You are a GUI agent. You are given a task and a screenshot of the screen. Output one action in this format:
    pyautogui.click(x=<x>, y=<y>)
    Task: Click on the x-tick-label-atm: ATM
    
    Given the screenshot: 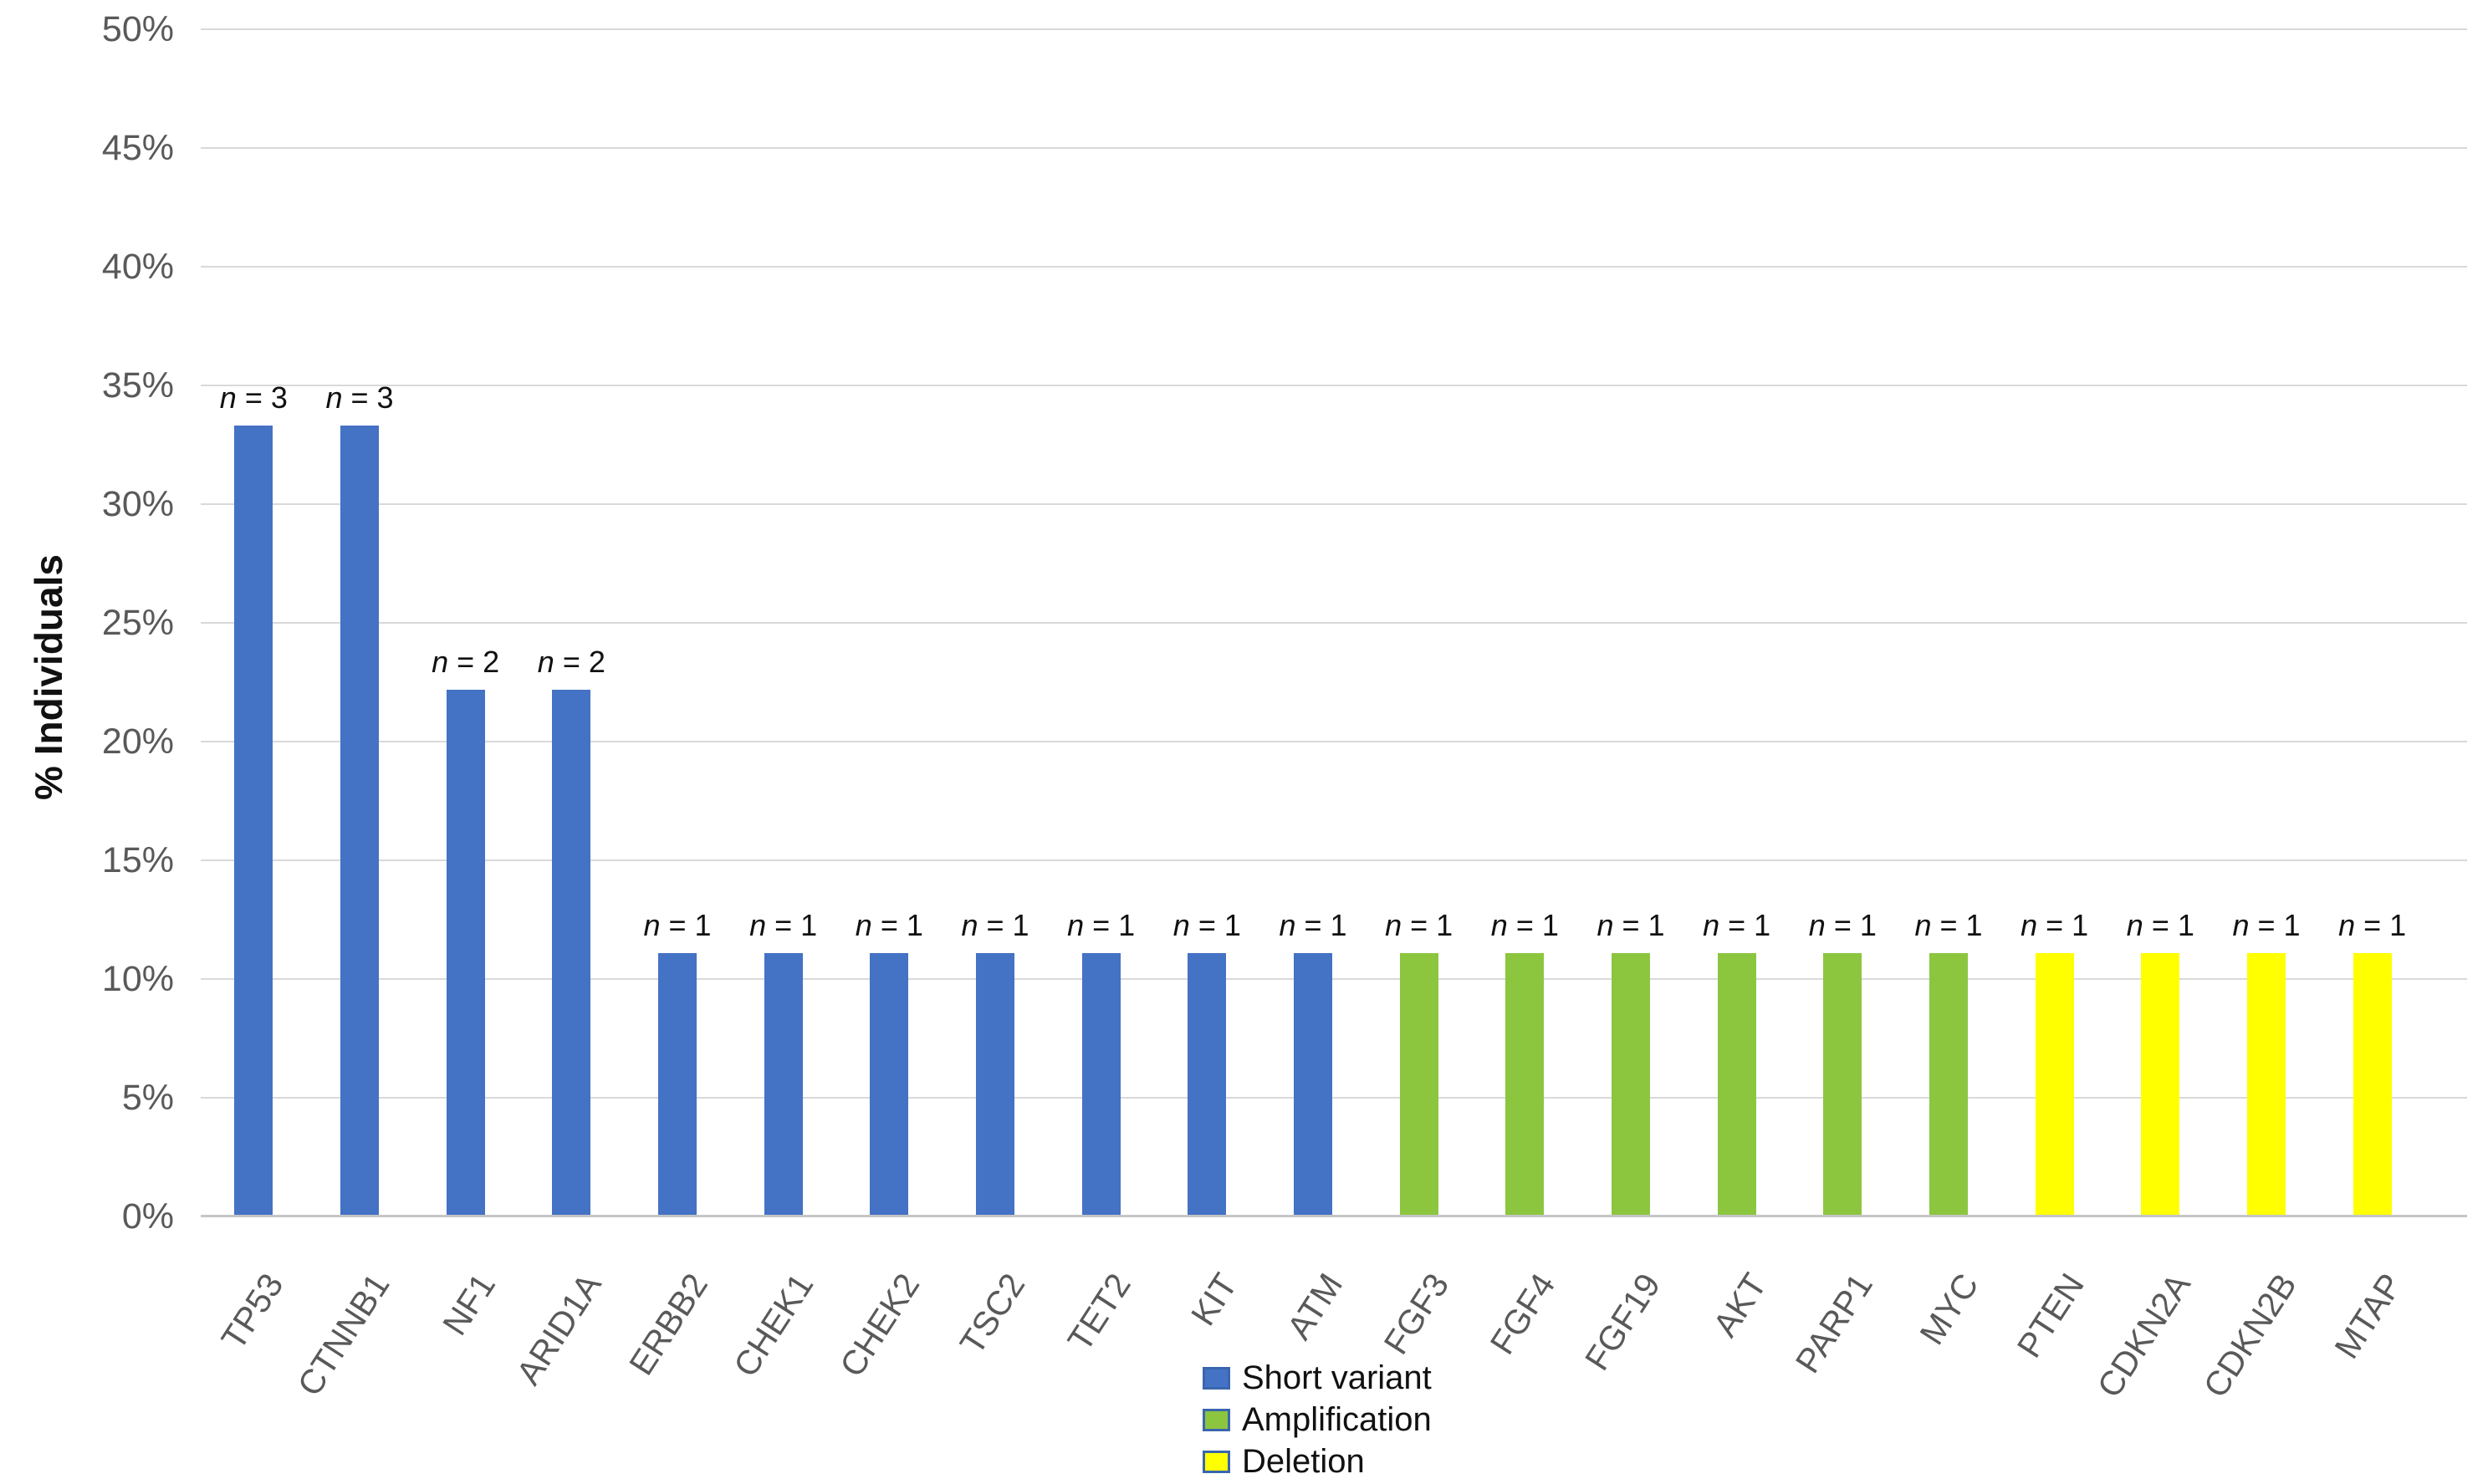 What is the action you would take?
    pyautogui.click(x=1315, y=1307)
    